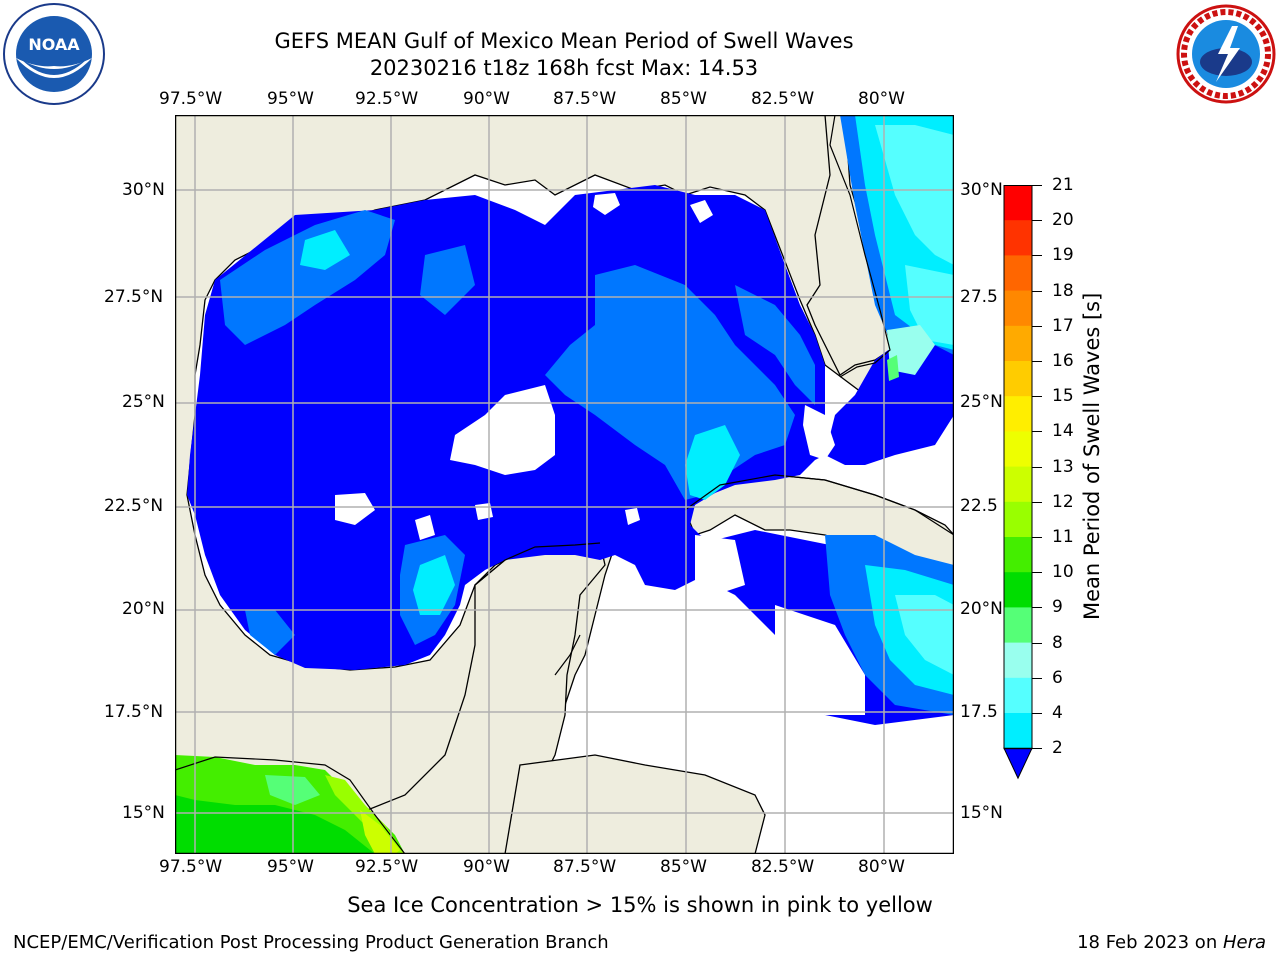  Describe the element at coordinates (585, 867) in the screenshot. I see `lon-tick-bottom: 87.5°W` at that location.